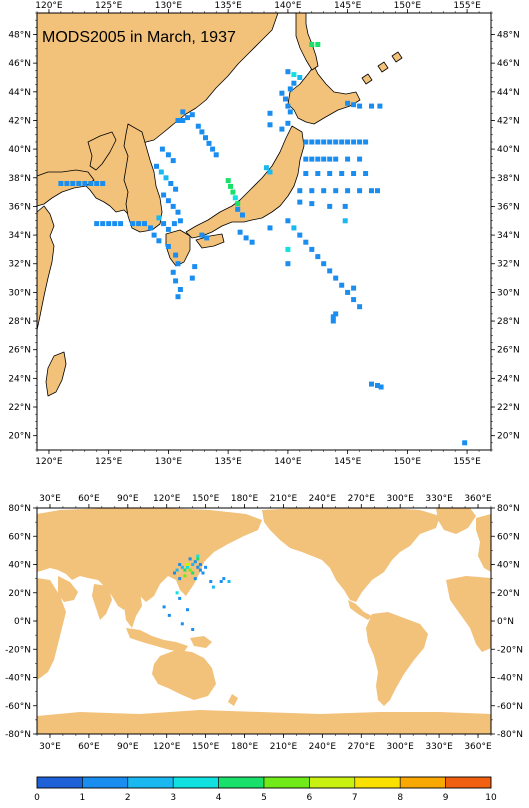 Image resolution: width=529 pixels, height=808 pixels. Describe the element at coordinates (102, 151) in the screenshot. I see `land-liaodong` at that location.